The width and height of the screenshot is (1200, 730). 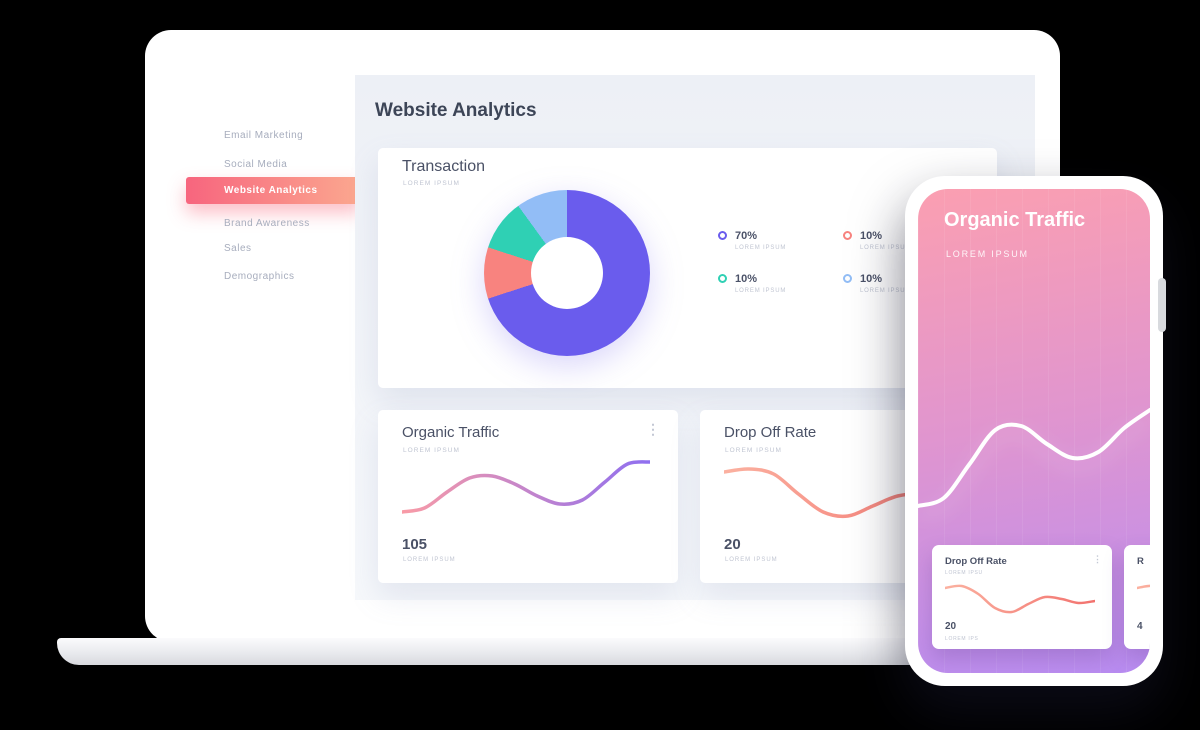 What do you see at coordinates (962, 639) in the screenshot?
I see `phone-card-value-label: LOREM IPS` at bounding box center [962, 639].